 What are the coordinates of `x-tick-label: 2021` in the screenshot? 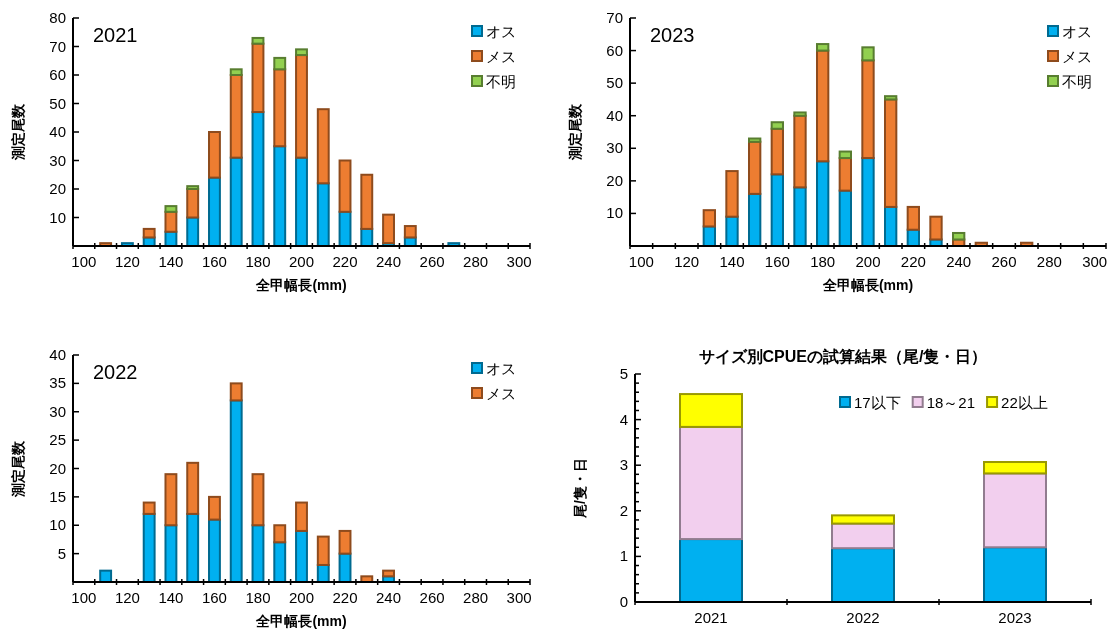 It's located at (711, 617).